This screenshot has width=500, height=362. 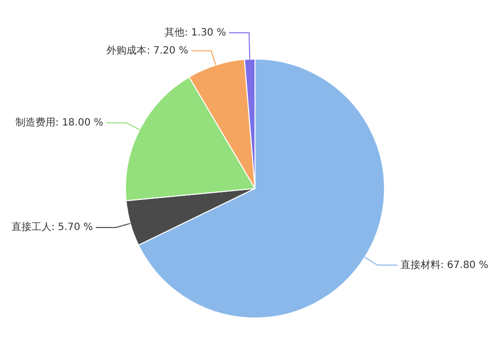 What do you see at coordinates (52, 227) in the screenshot?
I see `slice-label: 直接工人: 5.70 %` at bounding box center [52, 227].